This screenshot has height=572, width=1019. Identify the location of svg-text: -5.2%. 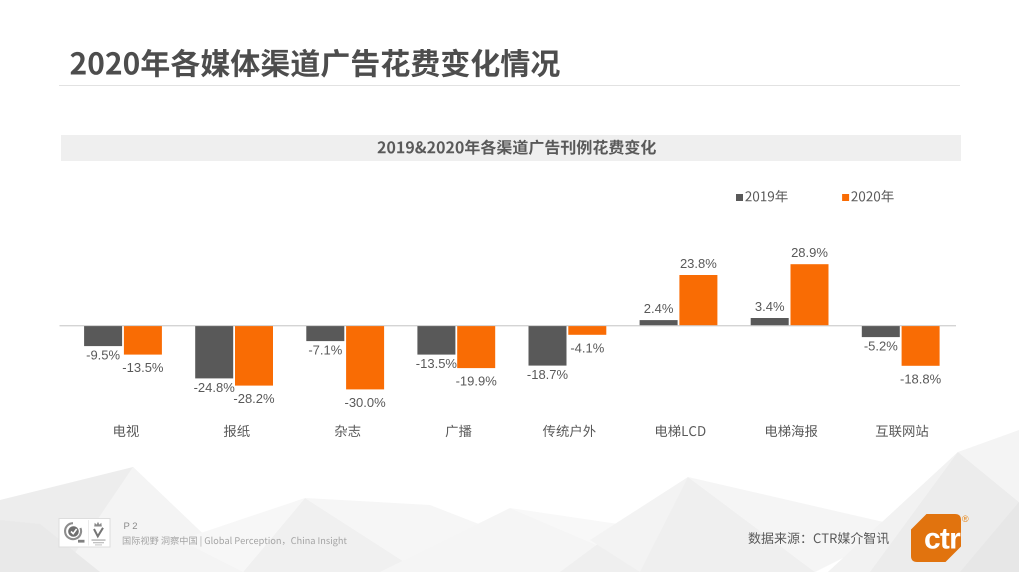
(881, 346).